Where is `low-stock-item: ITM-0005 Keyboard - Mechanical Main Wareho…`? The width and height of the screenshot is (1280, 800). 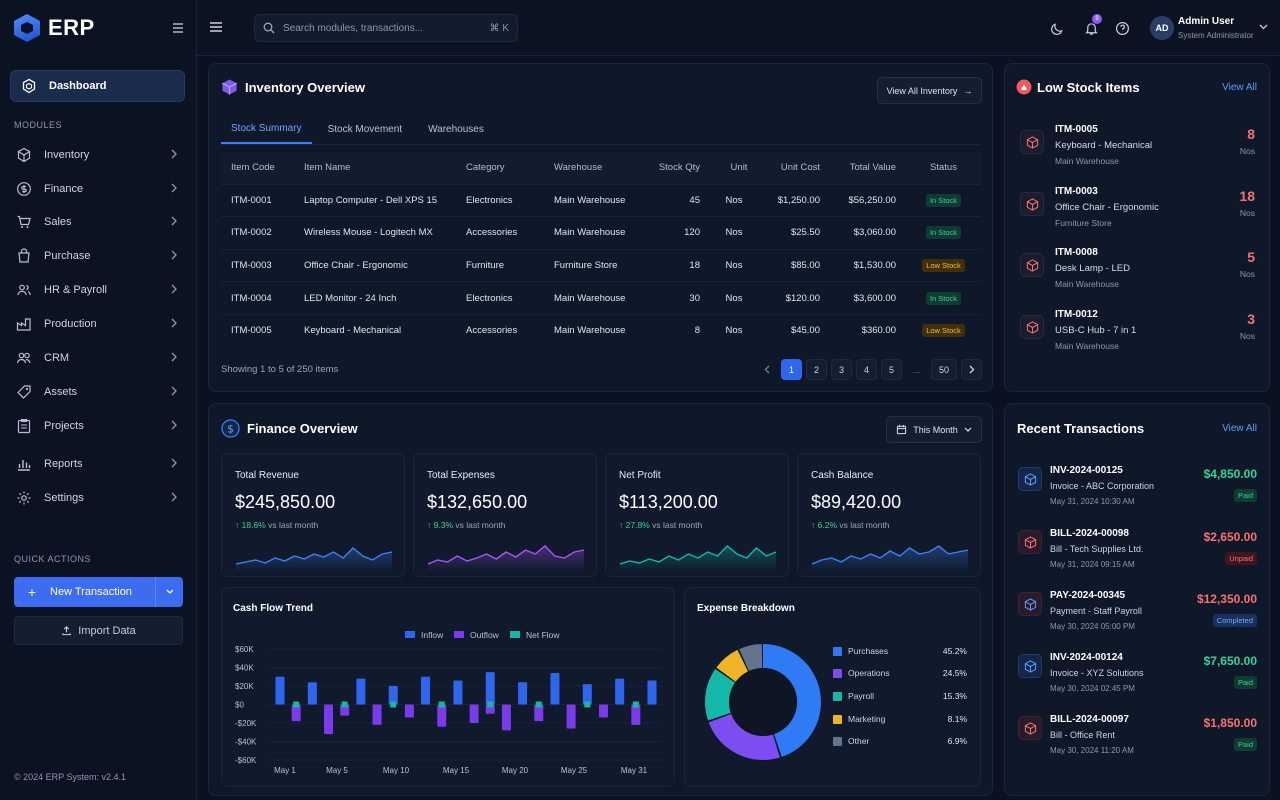
low-stock-item: ITM-0005 Keyboard - Mechanical Main Wareho… is located at coordinates (1137, 151).